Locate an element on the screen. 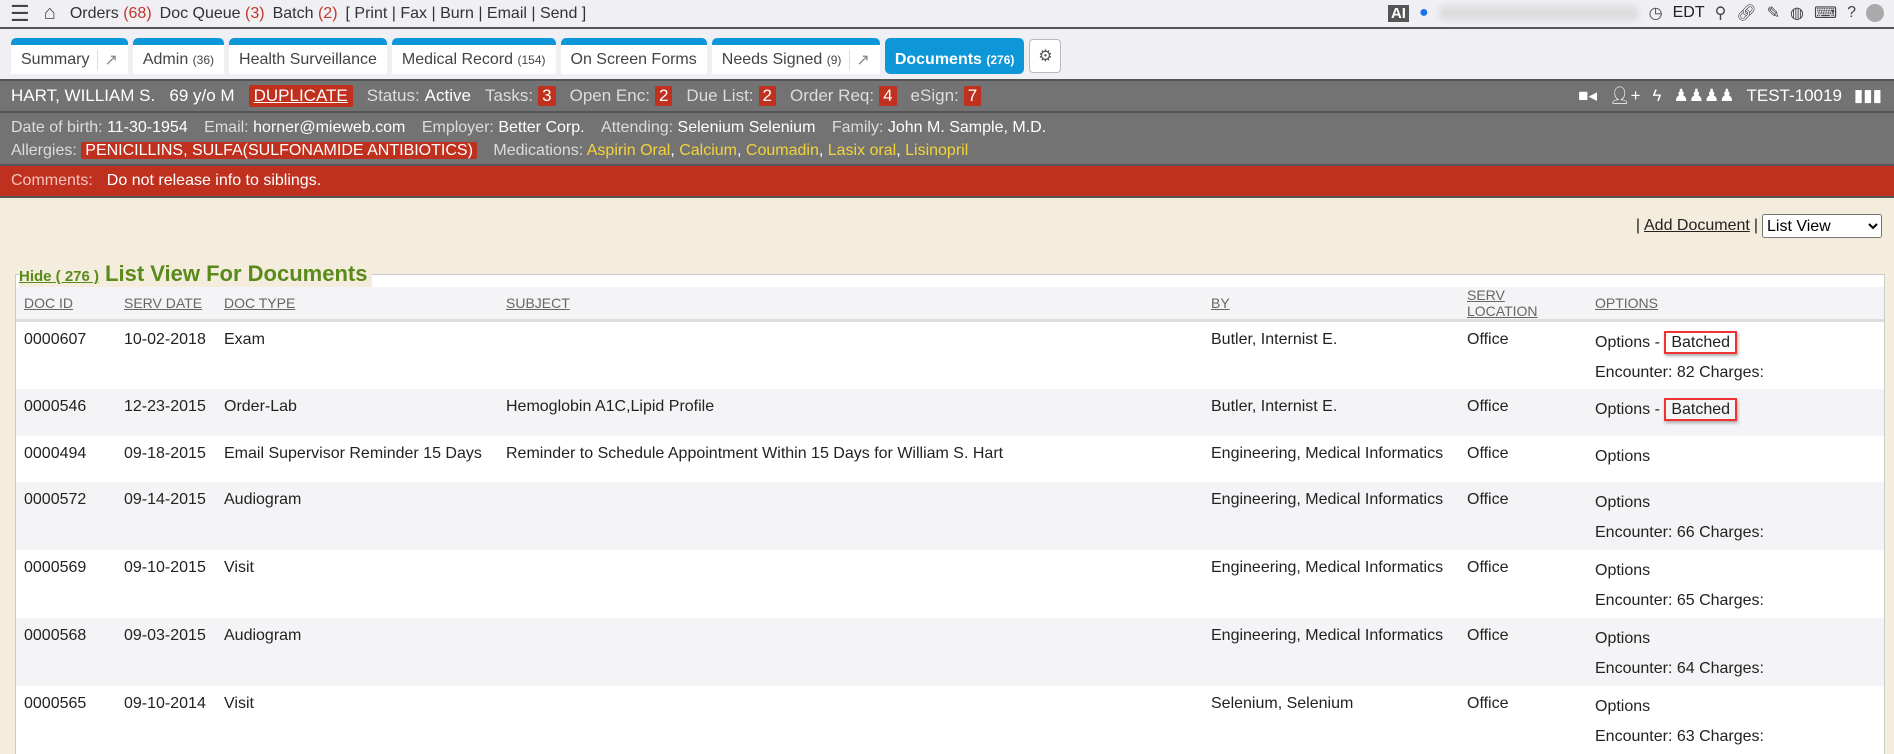 The width and height of the screenshot is (1894, 754). col-by: BY is located at coordinates (1331, 304).